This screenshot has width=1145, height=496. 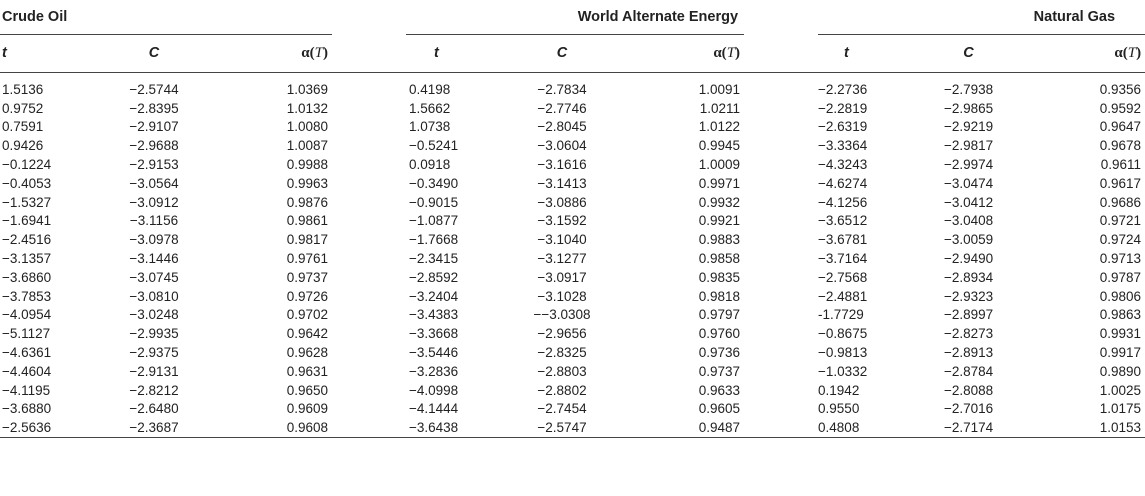 I want to click on cell-alpha: 0.9863, so click(x=1120, y=315).